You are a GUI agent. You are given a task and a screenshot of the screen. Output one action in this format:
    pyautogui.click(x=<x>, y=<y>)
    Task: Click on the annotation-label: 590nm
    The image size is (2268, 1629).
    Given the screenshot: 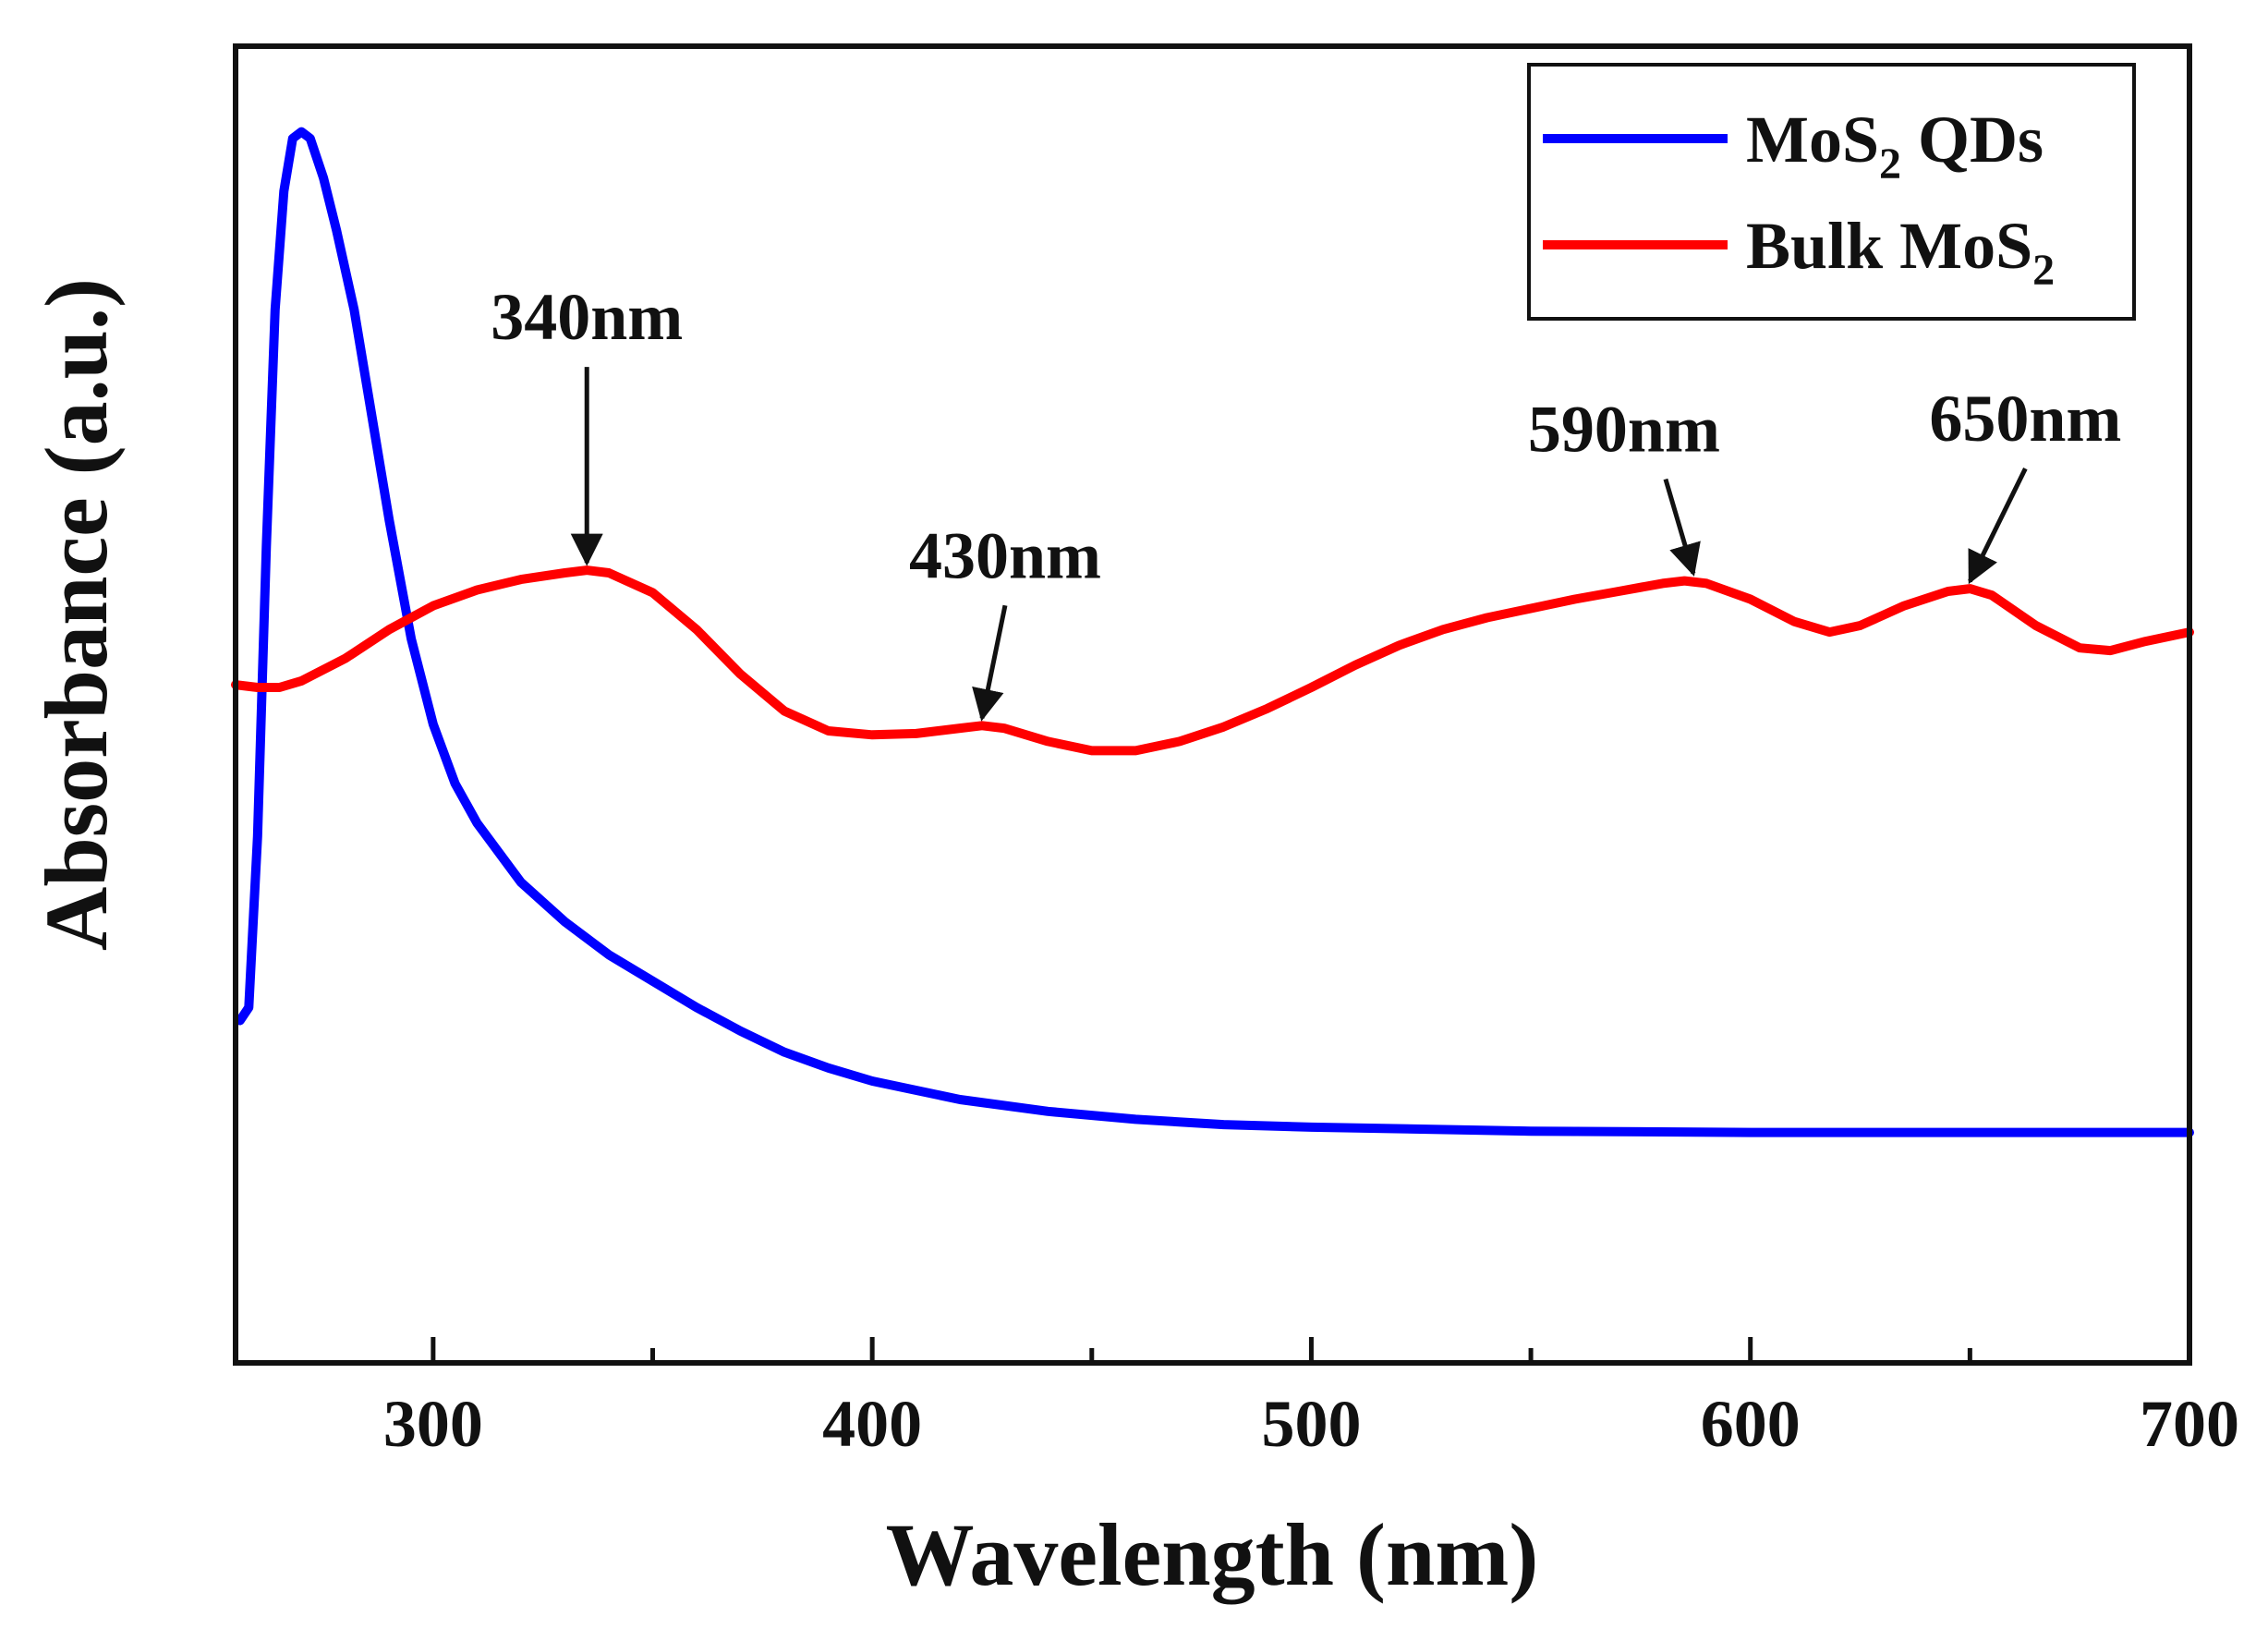 What is the action you would take?
    pyautogui.click(x=1624, y=430)
    